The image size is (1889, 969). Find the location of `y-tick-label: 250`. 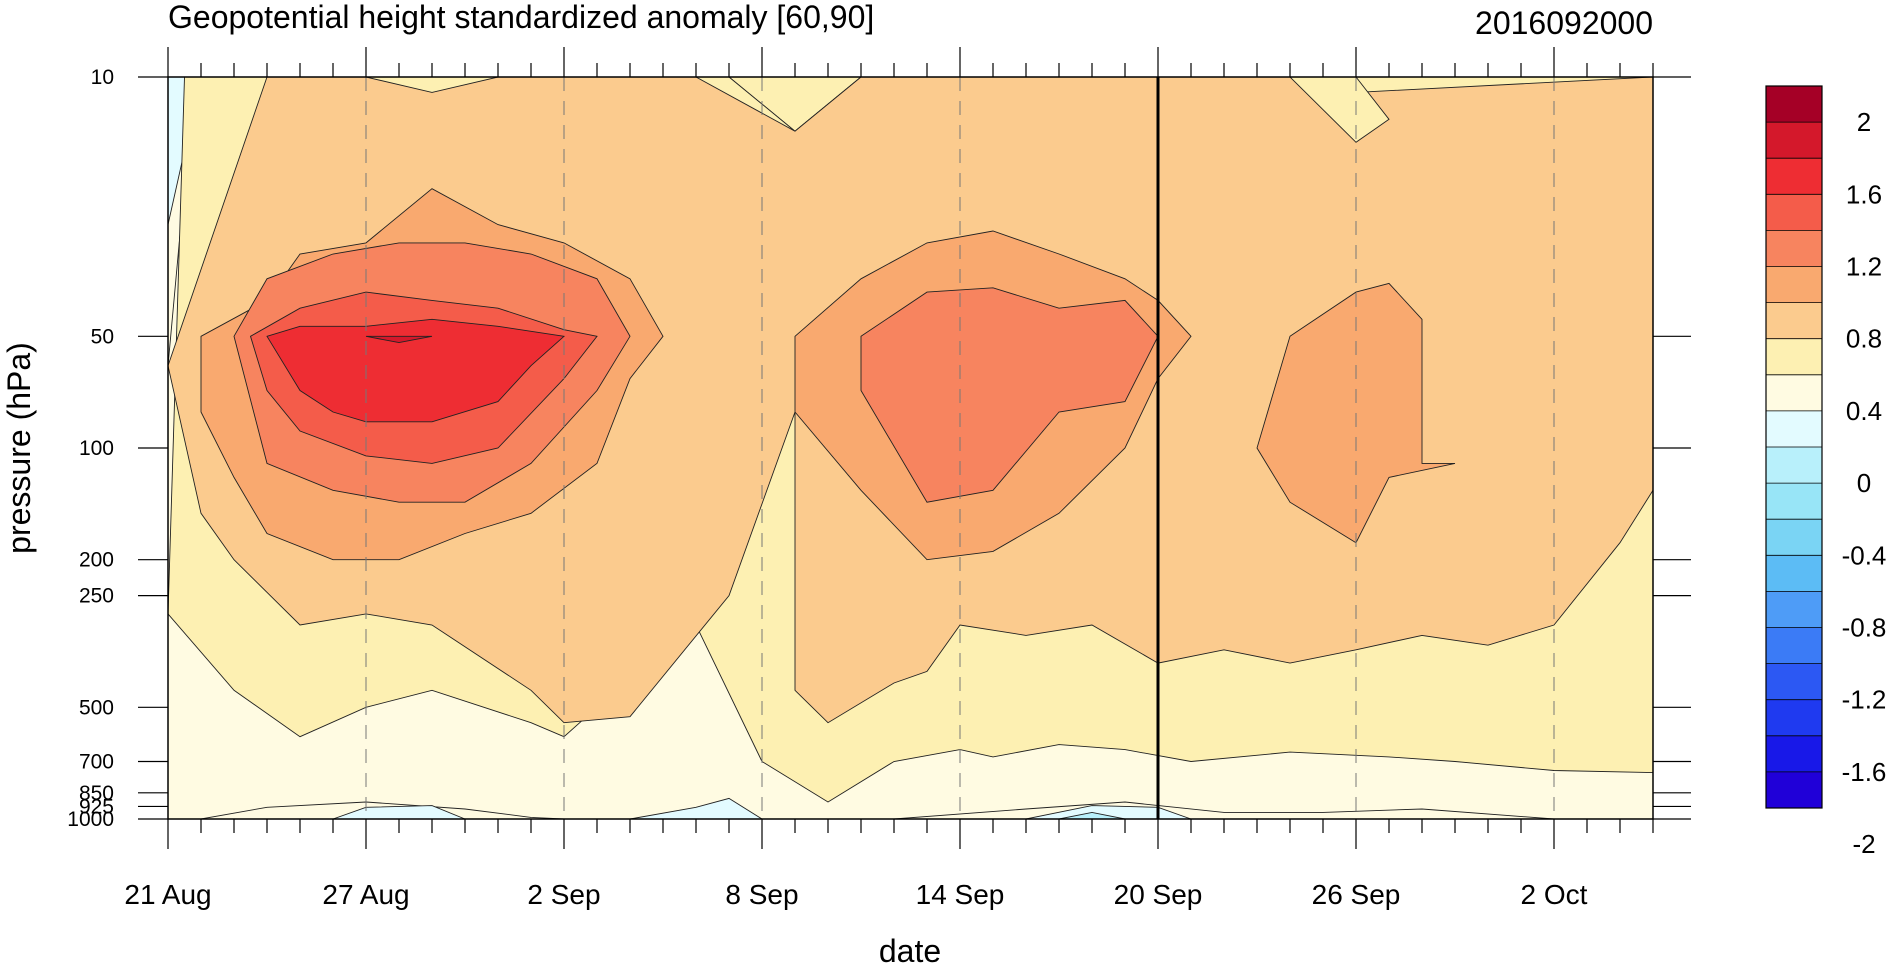

y-tick-label: 250 is located at coordinates (96, 596).